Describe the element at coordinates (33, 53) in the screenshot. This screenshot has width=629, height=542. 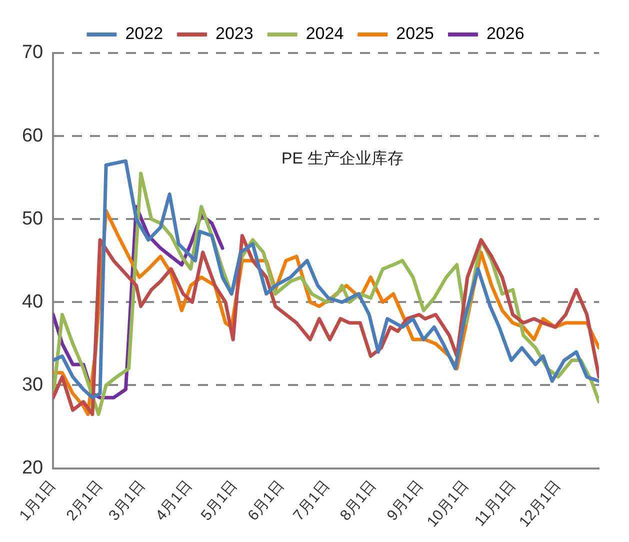
I see `y-tick-label: 70` at that location.